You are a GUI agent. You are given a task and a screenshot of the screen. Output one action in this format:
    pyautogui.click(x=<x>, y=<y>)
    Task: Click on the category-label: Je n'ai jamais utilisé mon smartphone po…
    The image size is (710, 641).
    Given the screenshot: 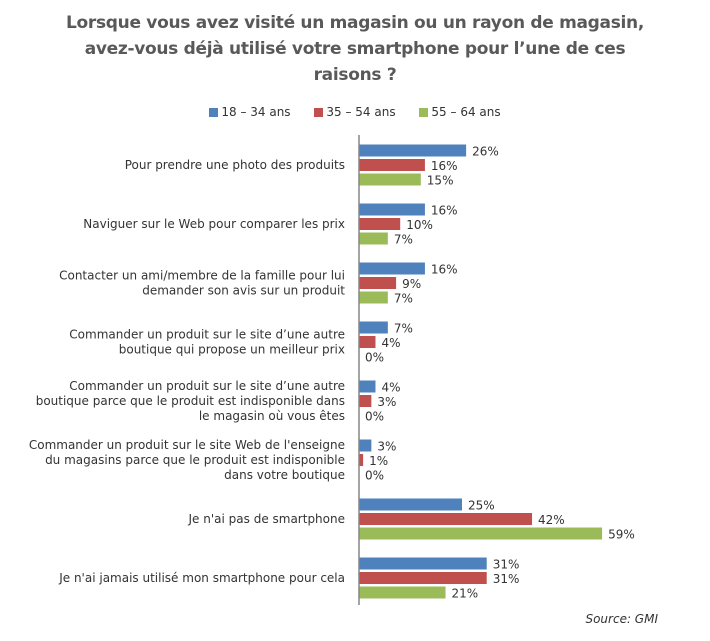 What is the action you would take?
    pyautogui.click(x=201, y=578)
    